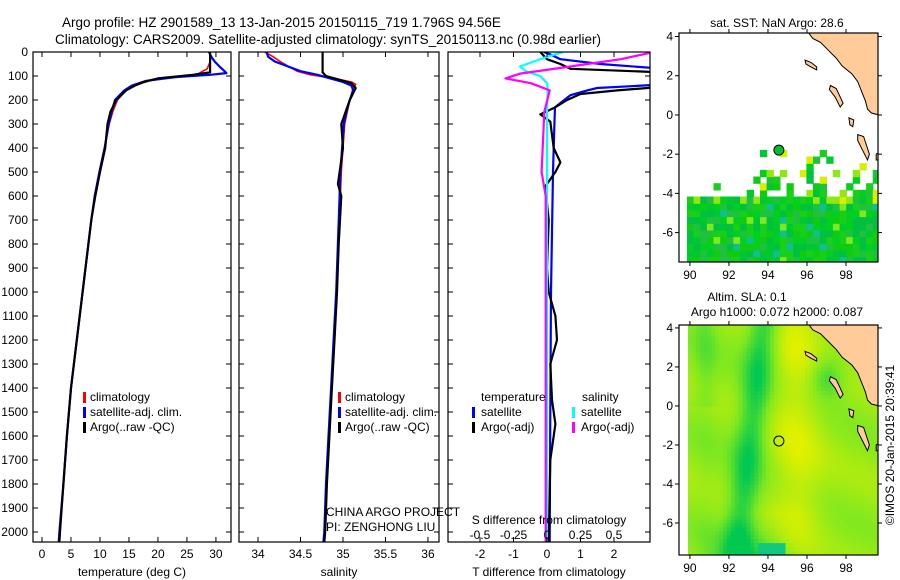  Describe the element at coordinates (18, 268) in the screenshot. I see `y-tick-label: 900` at that location.